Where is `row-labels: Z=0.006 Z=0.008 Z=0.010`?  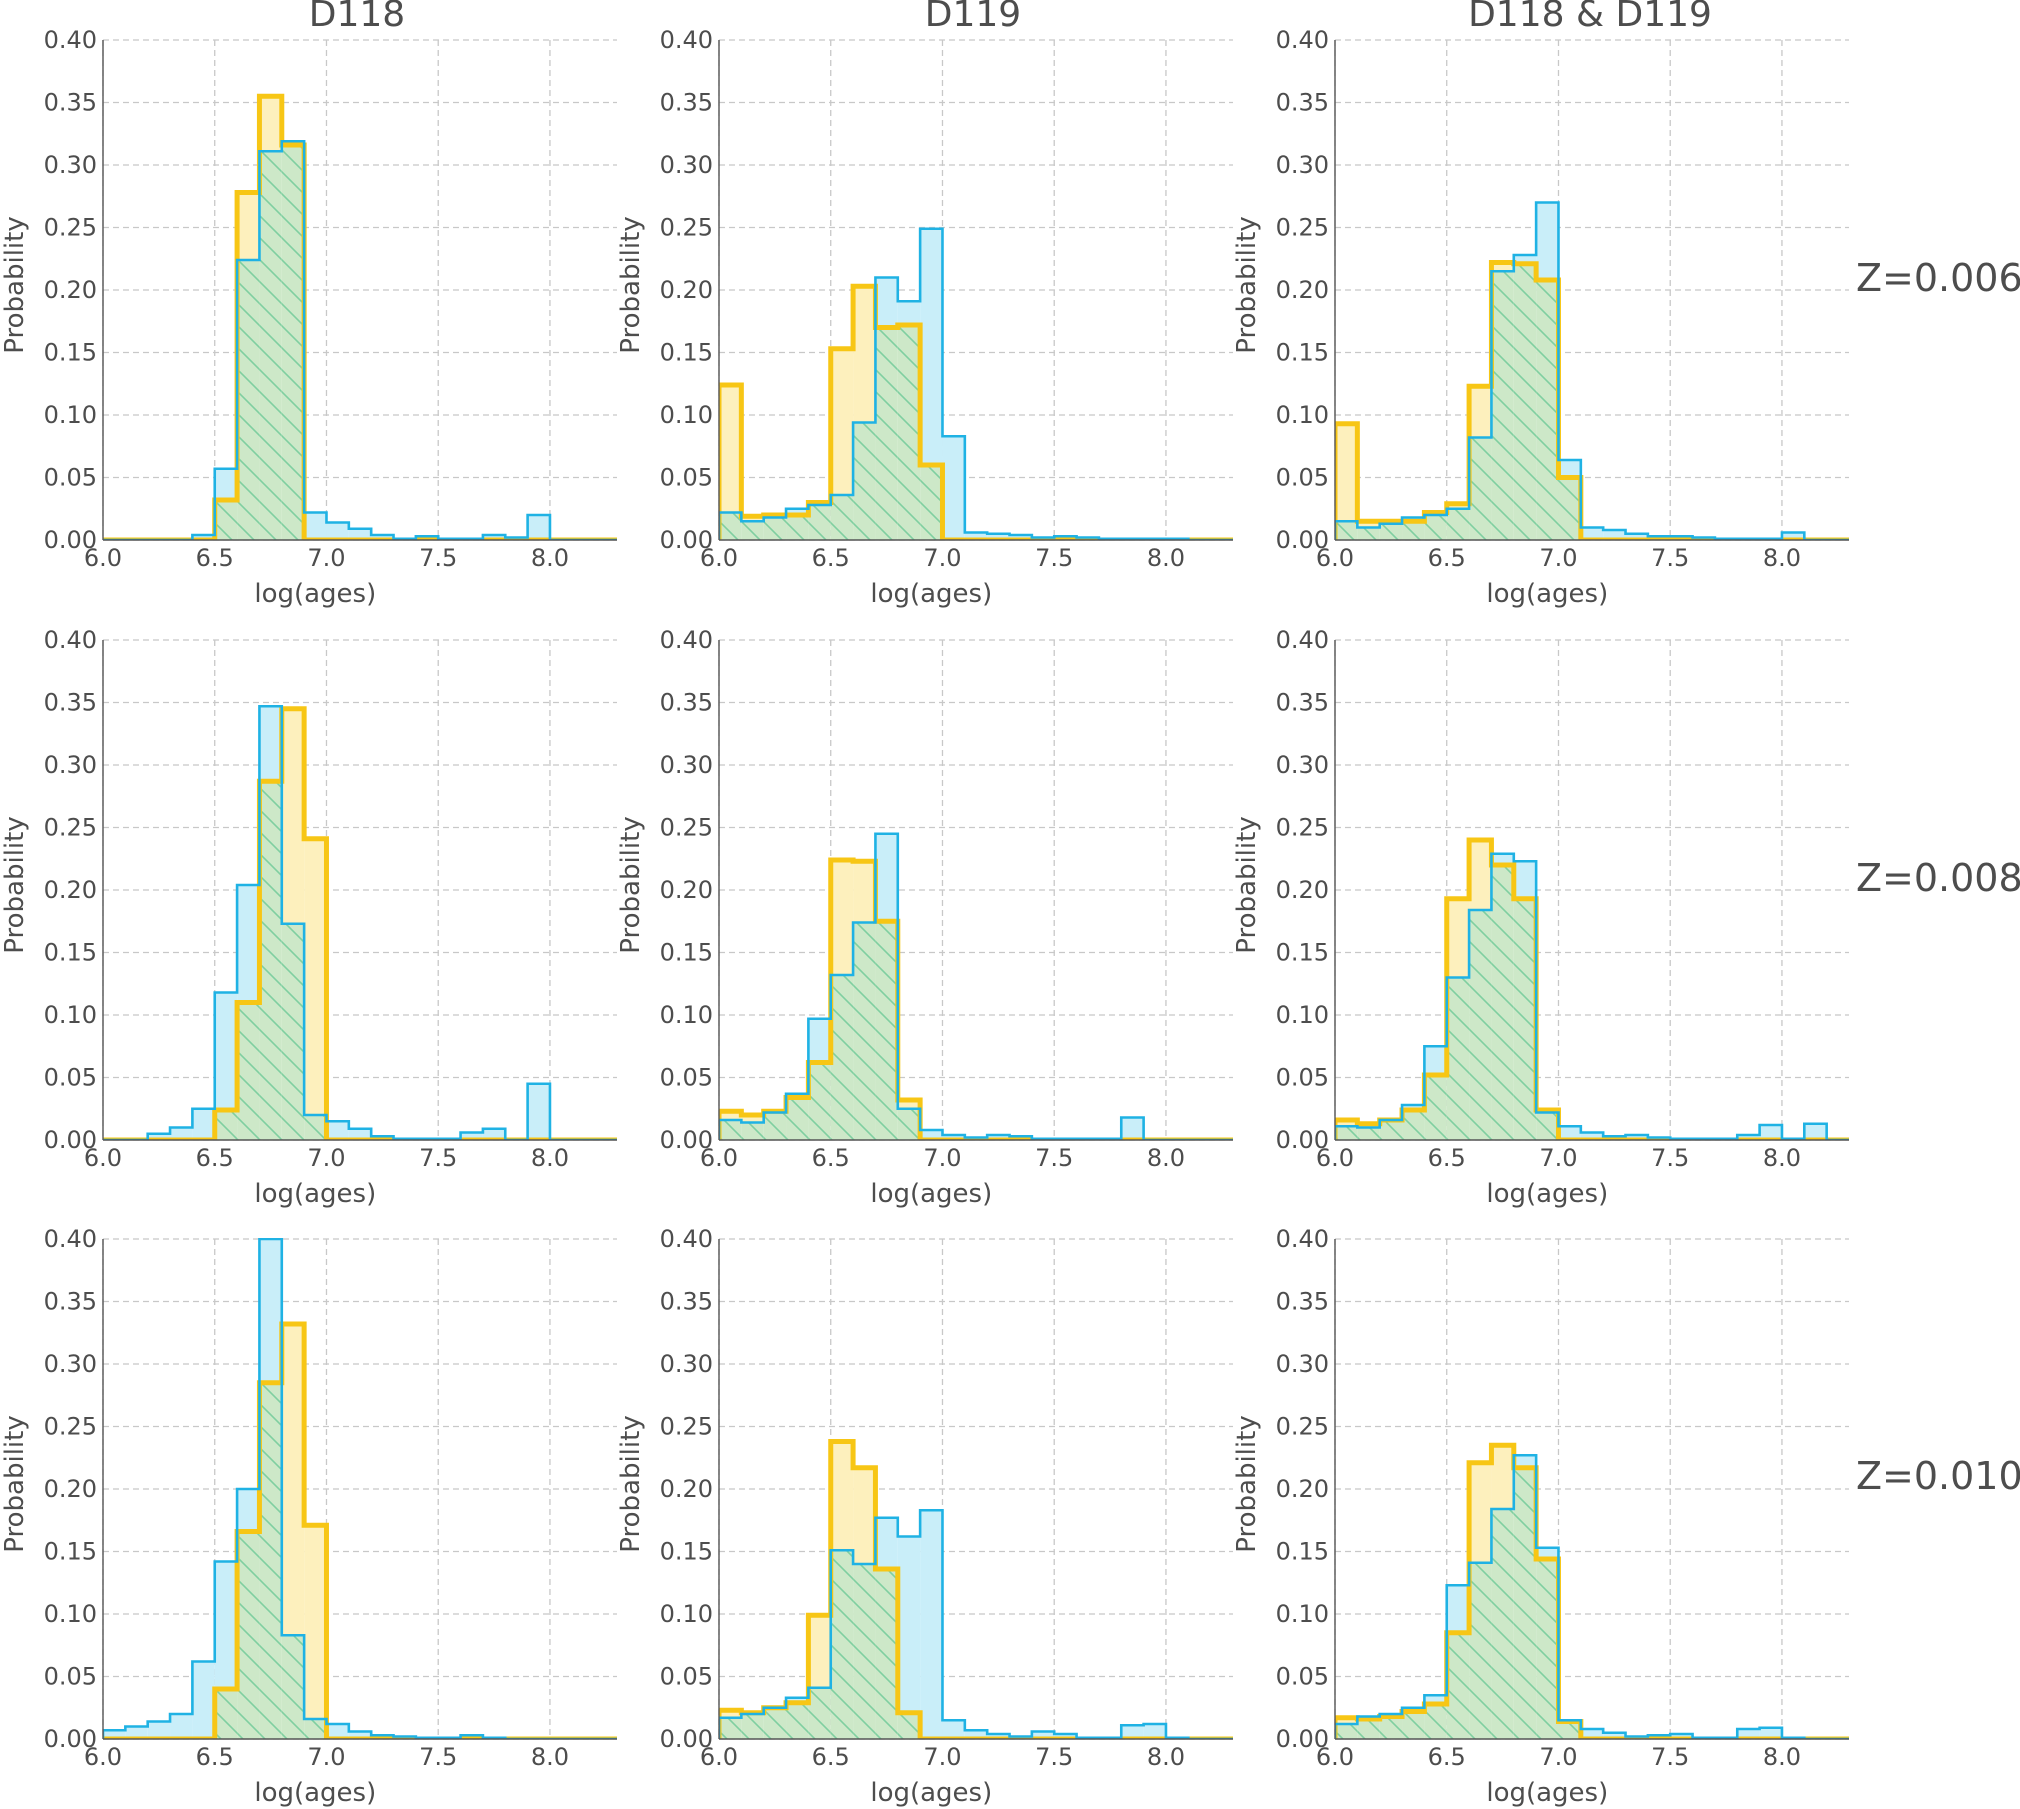 row-labels: Z=0.006 Z=0.008 Z=0.010 is located at coordinates (1938, 877).